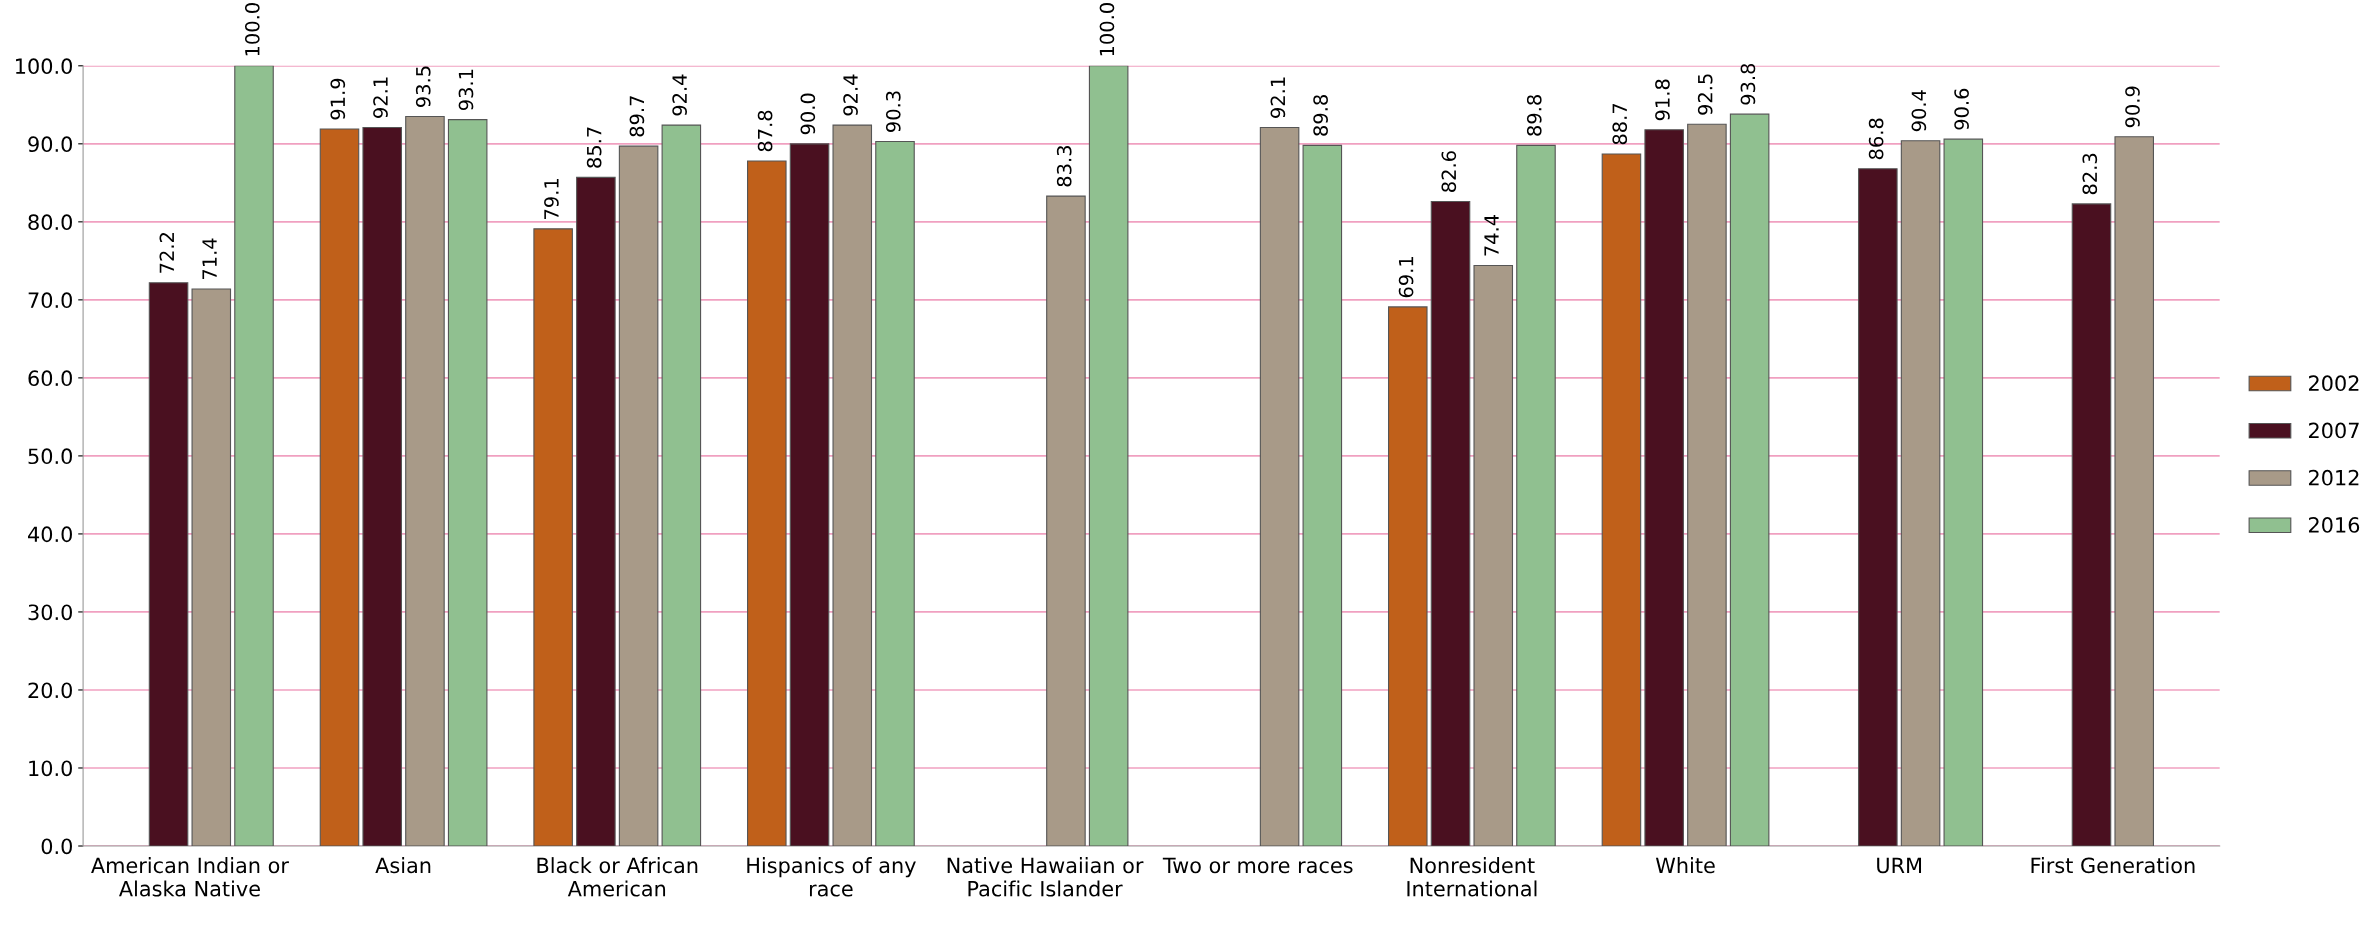  I want to click on data-label: 90.3, so click(893, 111).